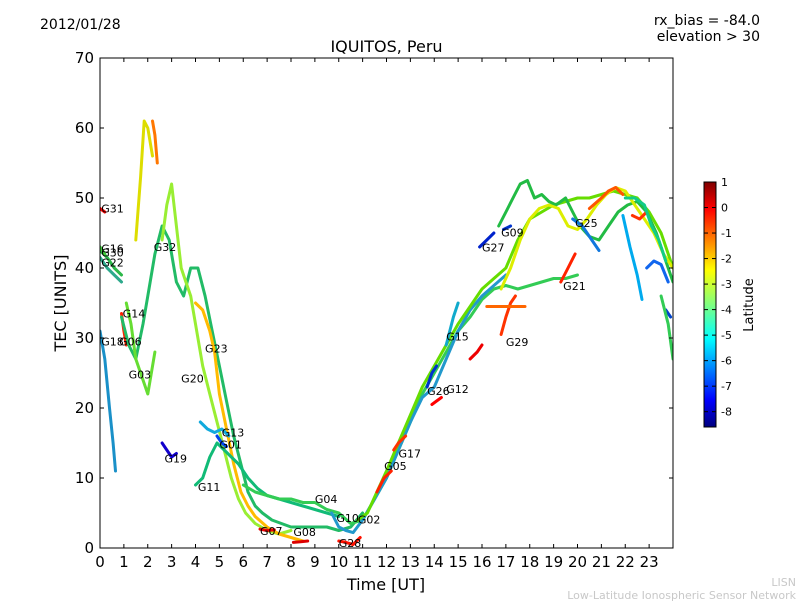 This screenshot has width=800, height=602. Describe the element at coordinates (169, 450) in the screenshot. I see `series-G19` at that location.